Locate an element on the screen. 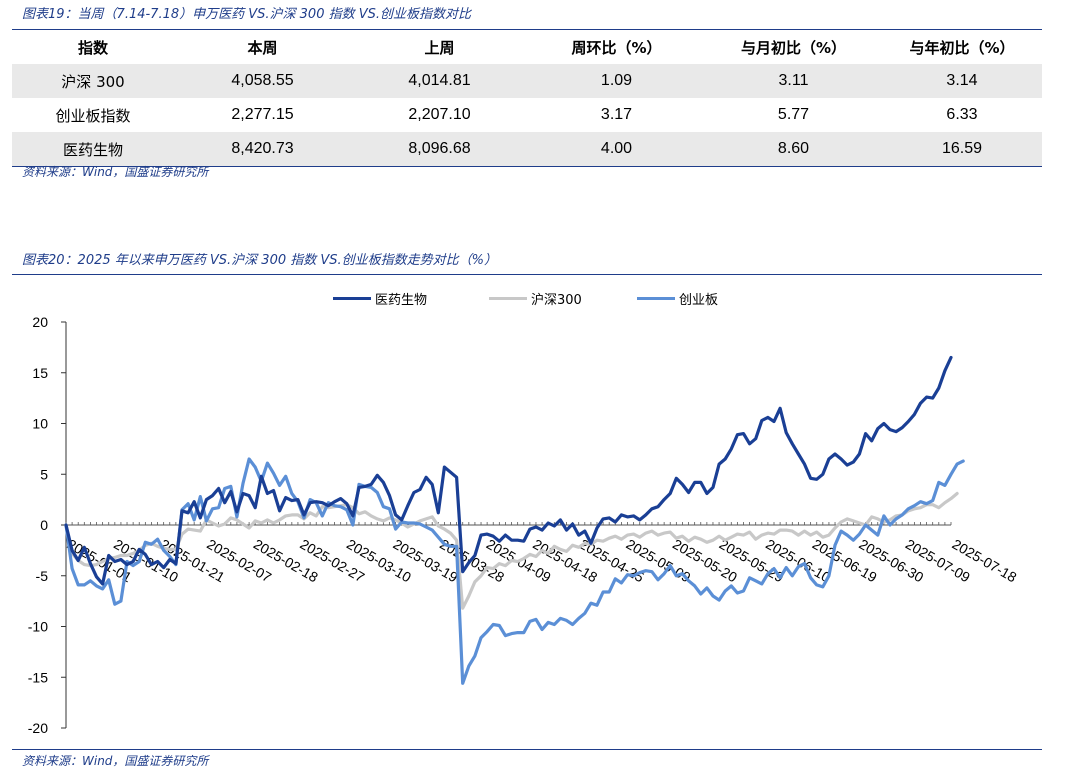  y-tick-label: -10 is located at coordinates (38, 627).